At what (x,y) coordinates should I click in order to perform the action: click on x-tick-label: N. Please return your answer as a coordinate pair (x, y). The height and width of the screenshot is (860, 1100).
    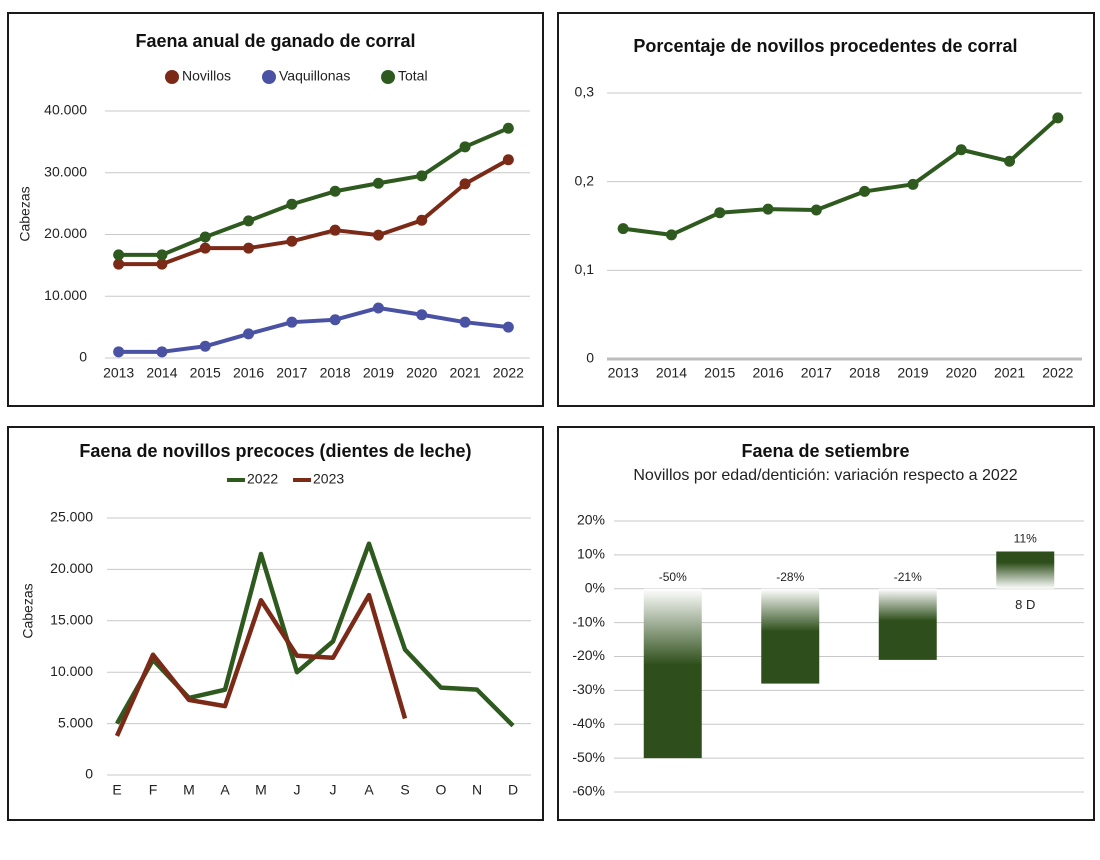
    Looking at the image, I should click on (477, 790).